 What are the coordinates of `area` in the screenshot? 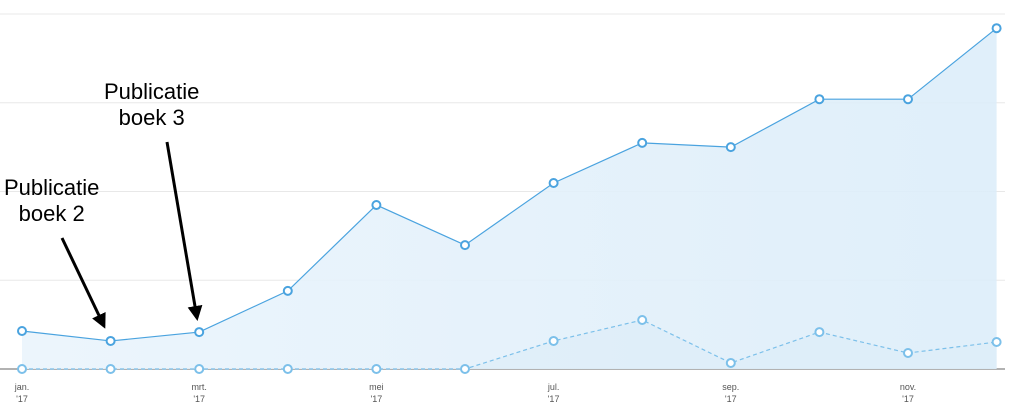 It's located at (509, 344).